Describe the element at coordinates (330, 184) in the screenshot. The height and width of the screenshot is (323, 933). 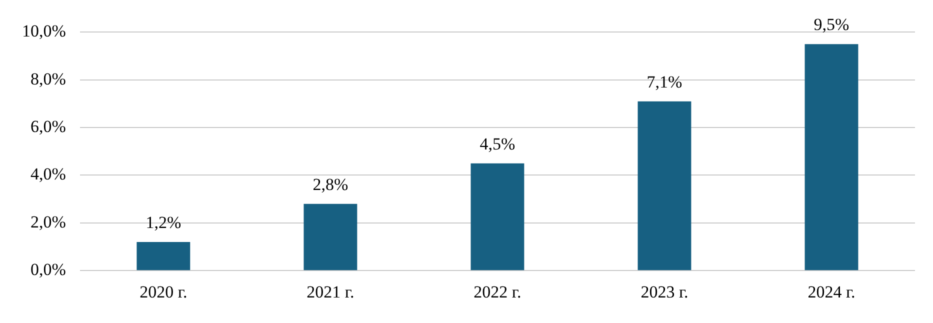
I see `data-label: 2,8%` at that location.